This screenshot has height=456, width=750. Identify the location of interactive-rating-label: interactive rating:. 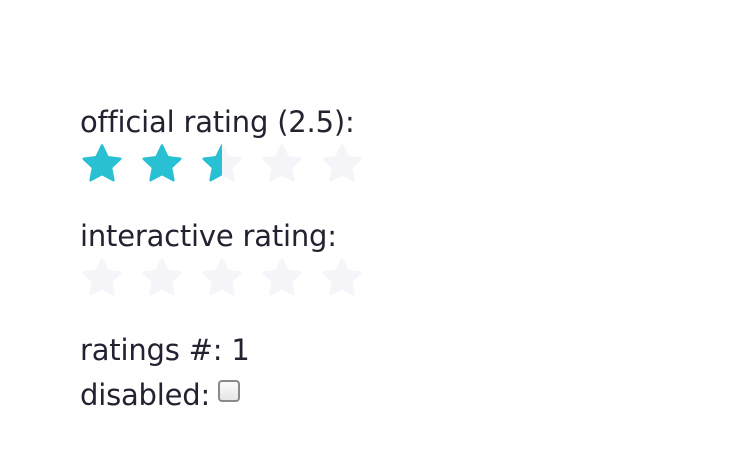
(208, 236).